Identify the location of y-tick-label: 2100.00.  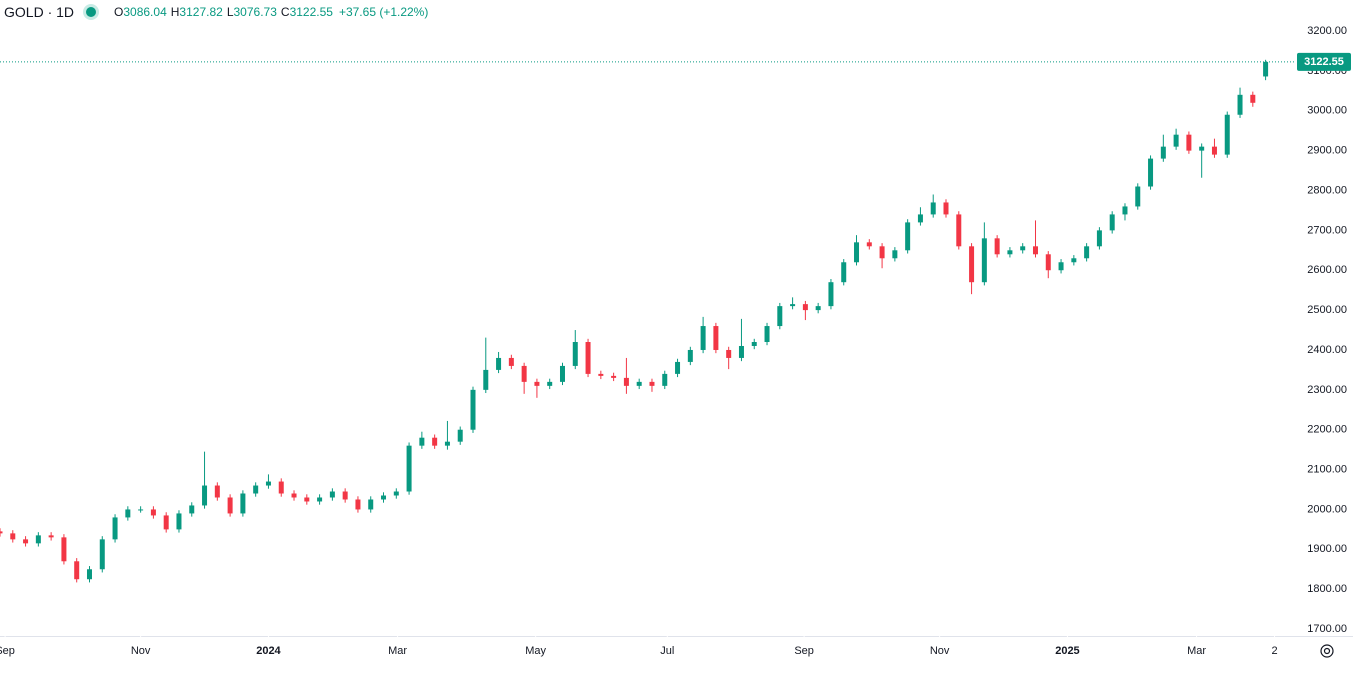
(1327, 469).